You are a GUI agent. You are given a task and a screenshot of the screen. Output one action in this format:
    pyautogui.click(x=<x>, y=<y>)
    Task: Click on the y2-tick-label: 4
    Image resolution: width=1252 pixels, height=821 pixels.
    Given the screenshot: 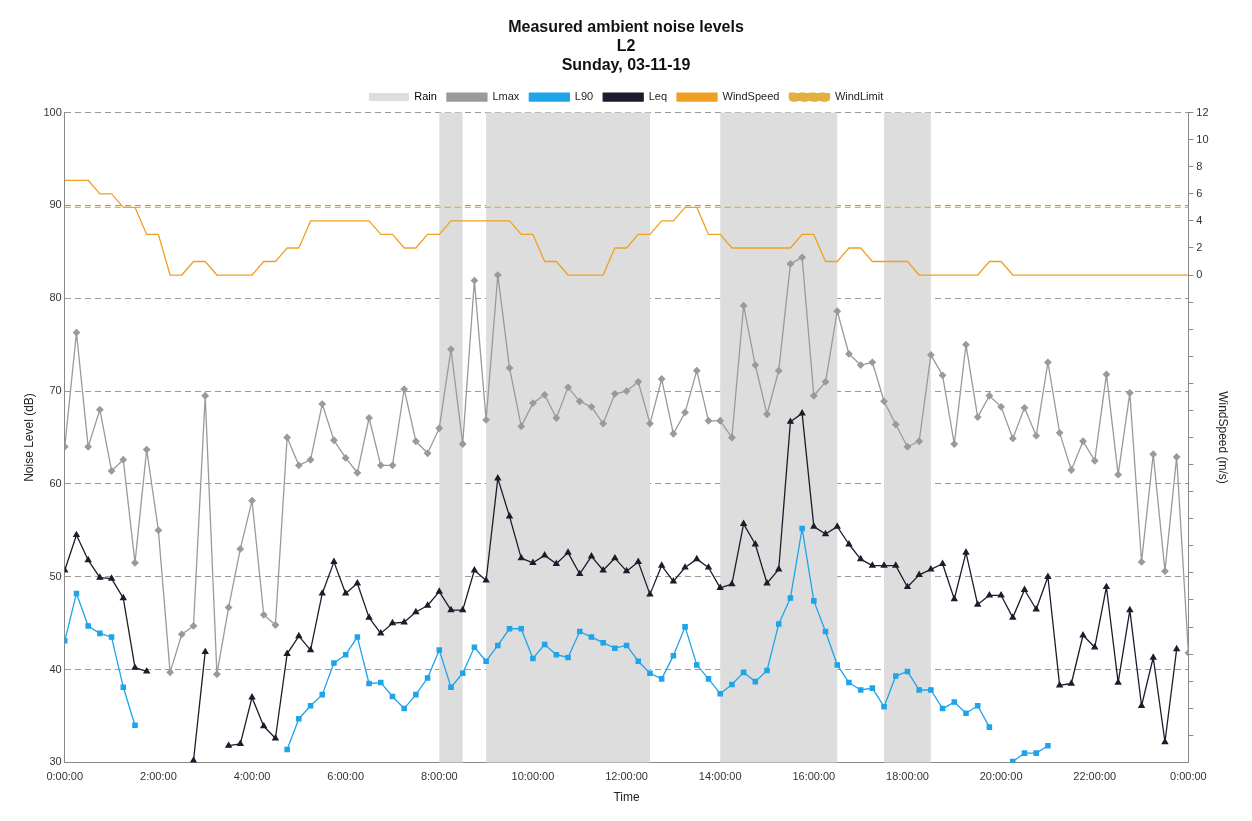 What is the action you would take?
    pyautogui.click(x=1199, y=219)
    